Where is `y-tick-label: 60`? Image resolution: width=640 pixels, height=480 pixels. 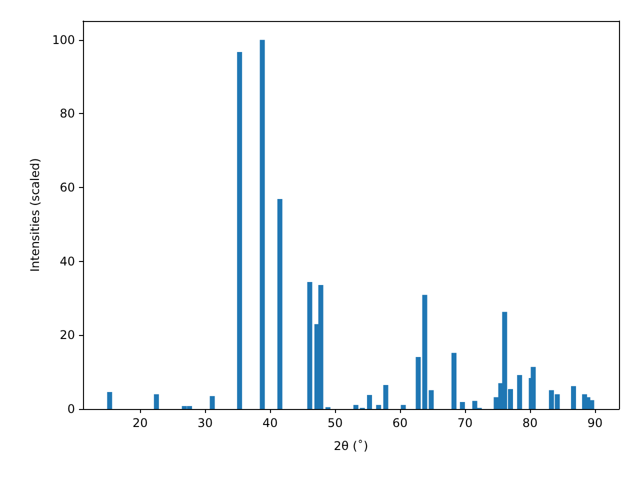
y-tick-label: 60 is located at coordinates (67, 187).